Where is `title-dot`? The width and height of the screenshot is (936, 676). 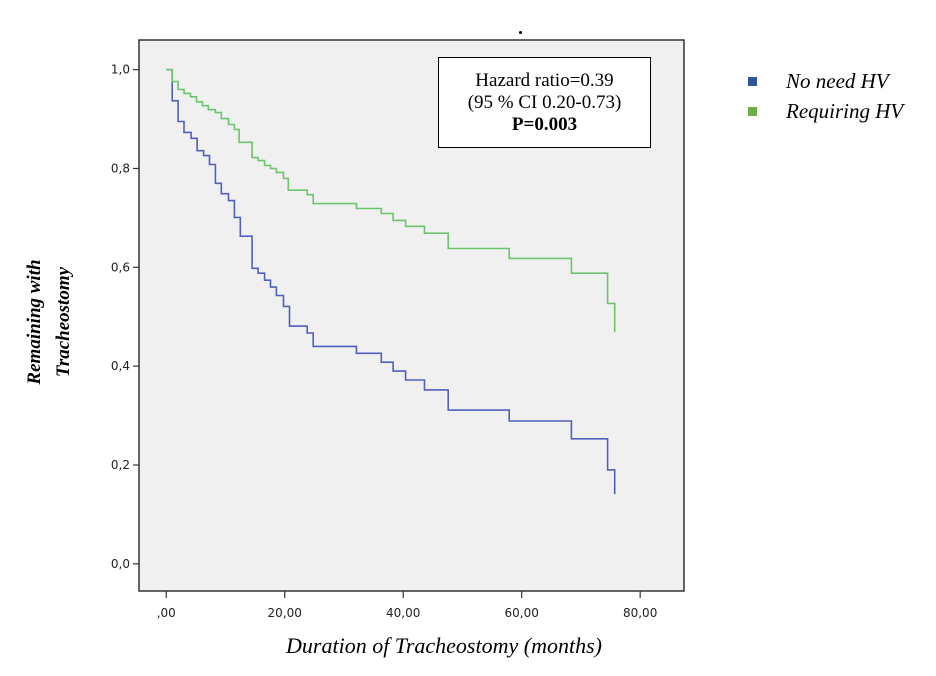
title-dot is located at coordinates (520, 32).